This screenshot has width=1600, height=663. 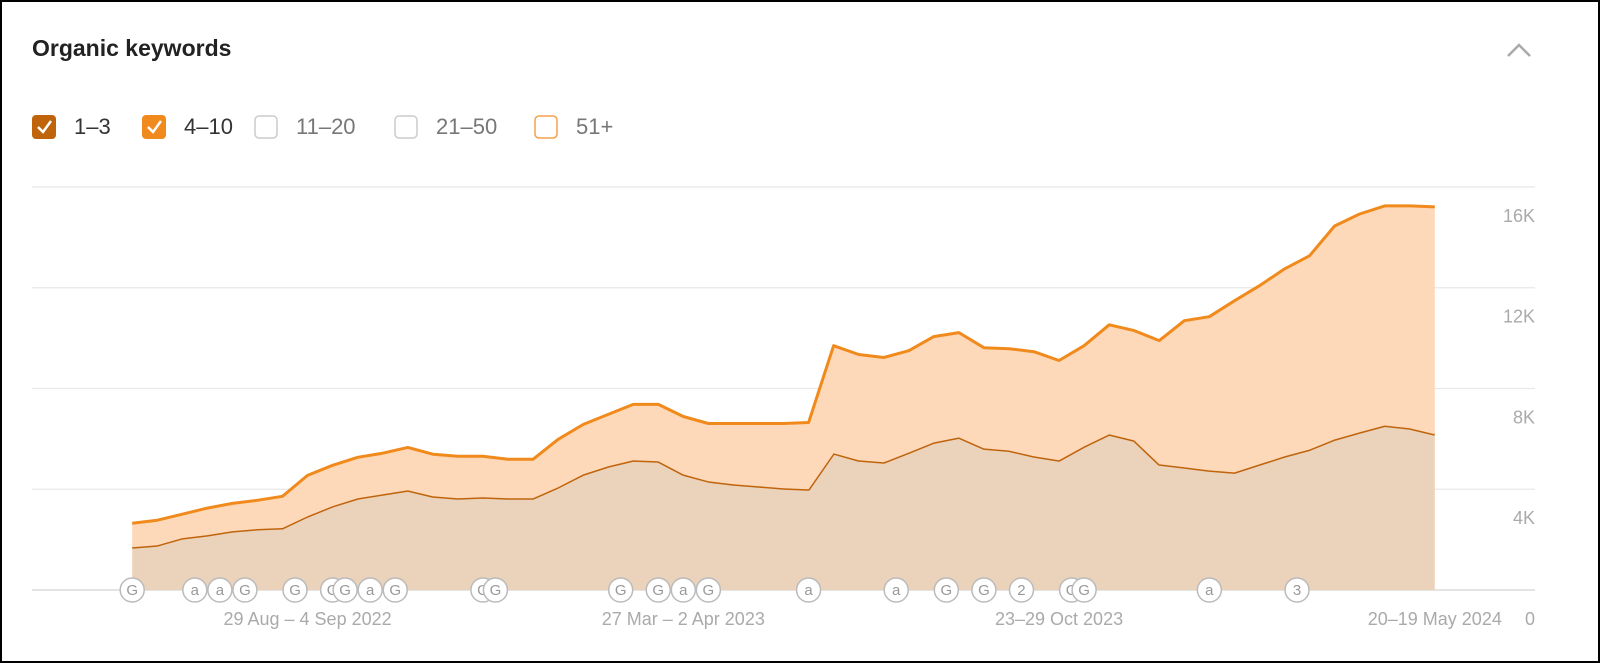 I want to click on y-tick-label: 8K, so click(x=1524, y=417).